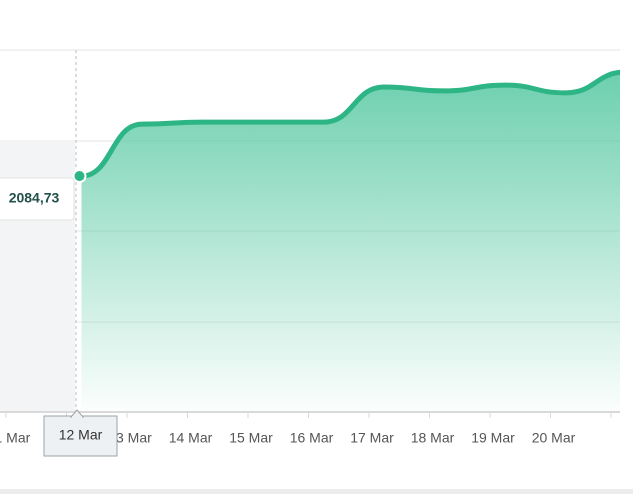 This screenshot has height=494, width=633. I want to click on x-tooltip-label: 12 Mar, so click(81, 435).